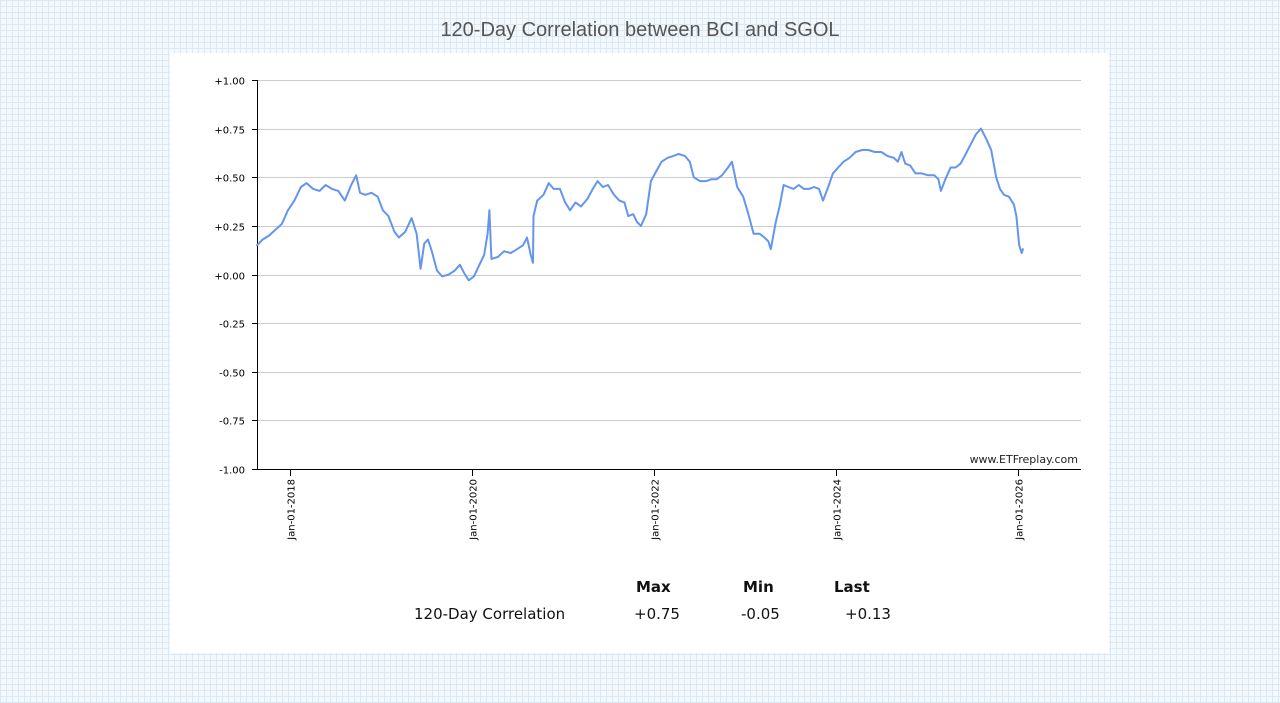 The image size is (1280, 703). What do you see at coordinates (232, 325) in the screenshot?
I see `y-tick-label: -0.25` at bounding box center [232, 325].